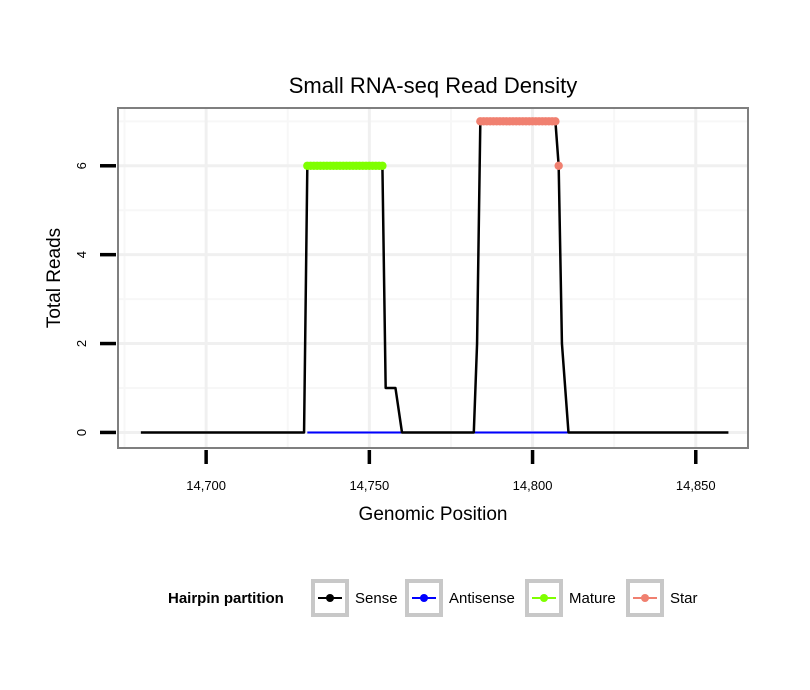 The image size is (810, 690). I want to click on y-axis-label: Total Reads, so click(54, 278).